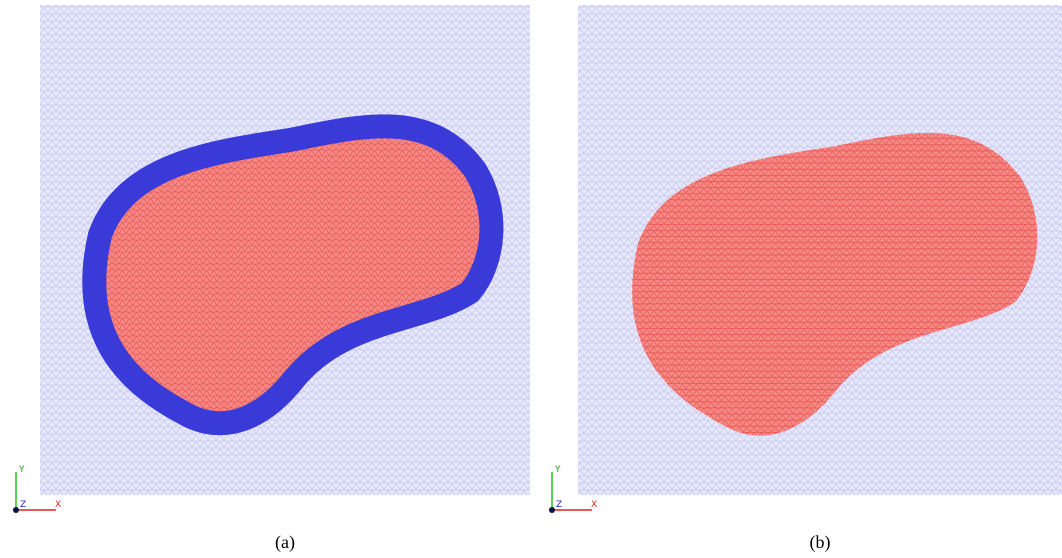 The image size is (1062, 558). What do you see at coordinates (820, 542) in the screenshot?
I see `panel-caption: (b)` at bounding box center [820, 542].